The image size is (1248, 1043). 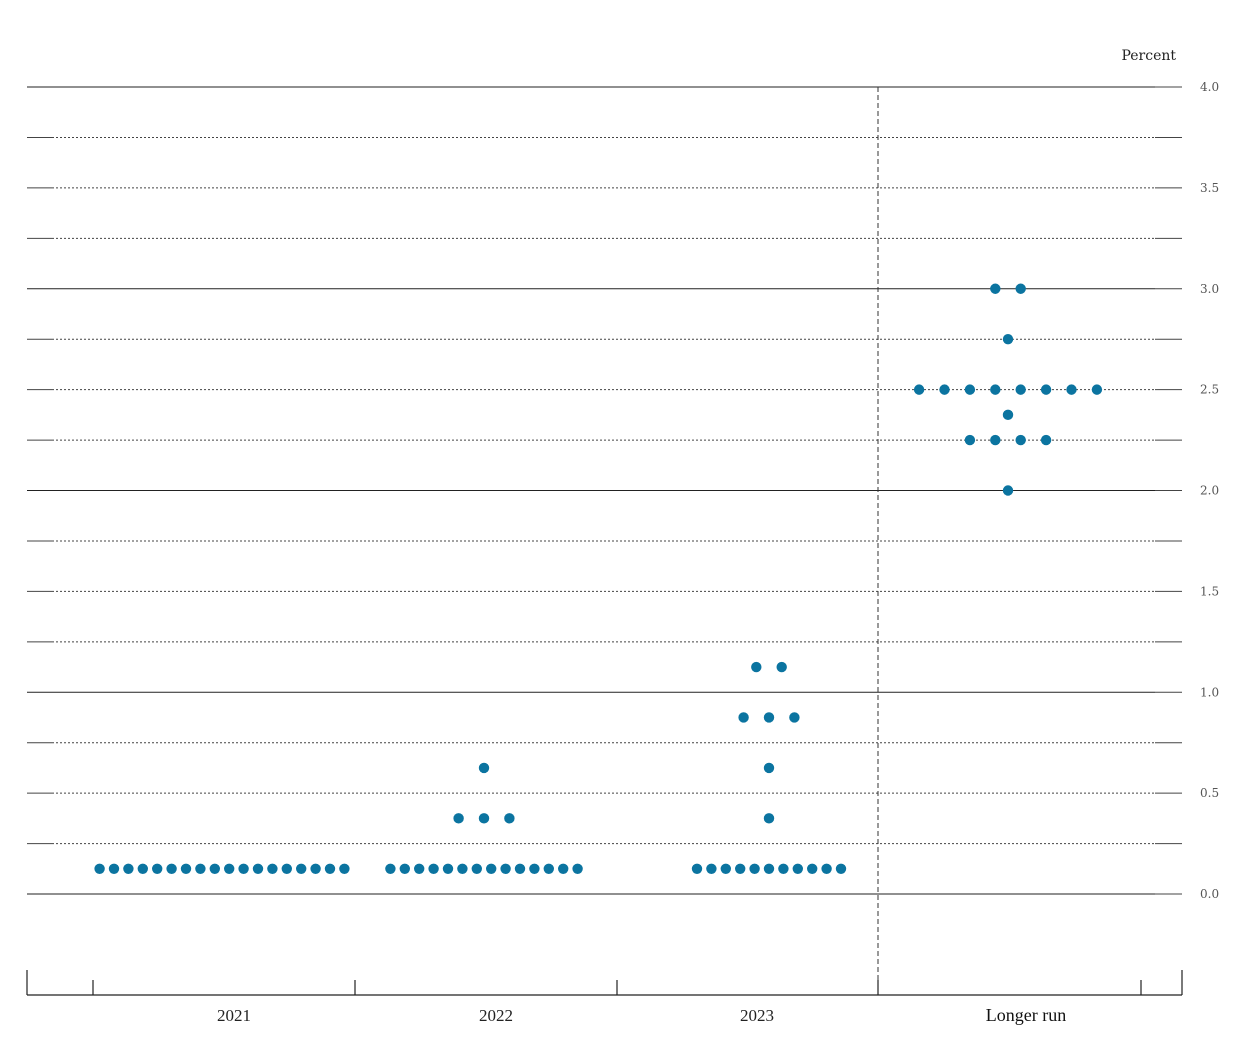 I want to click on y-axis-tick-label: 4.0, so click(x=1209, y=87).